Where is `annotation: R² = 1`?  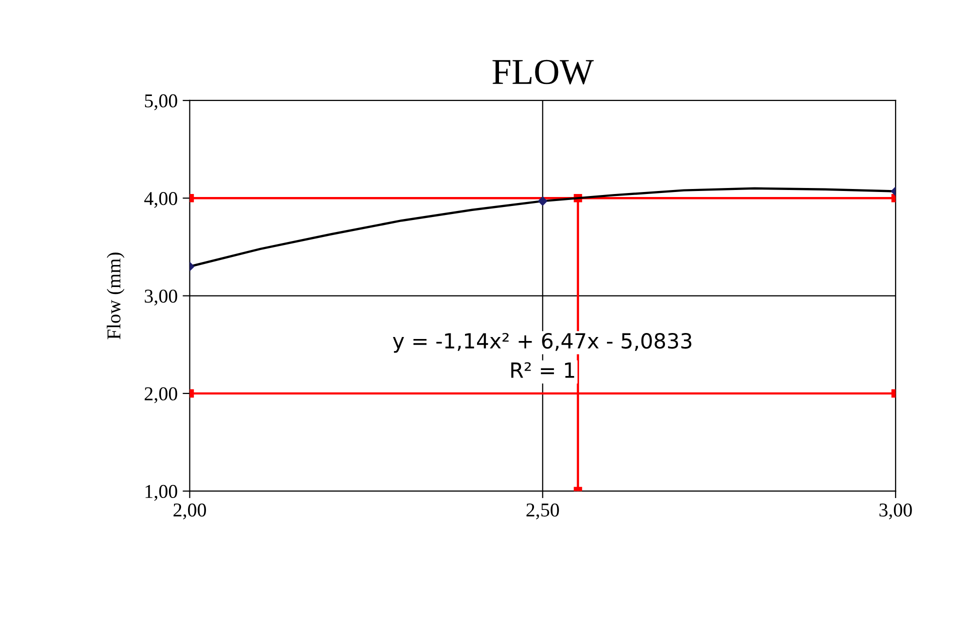
annotation: R² = 1 is located at coordinates (542, 370).